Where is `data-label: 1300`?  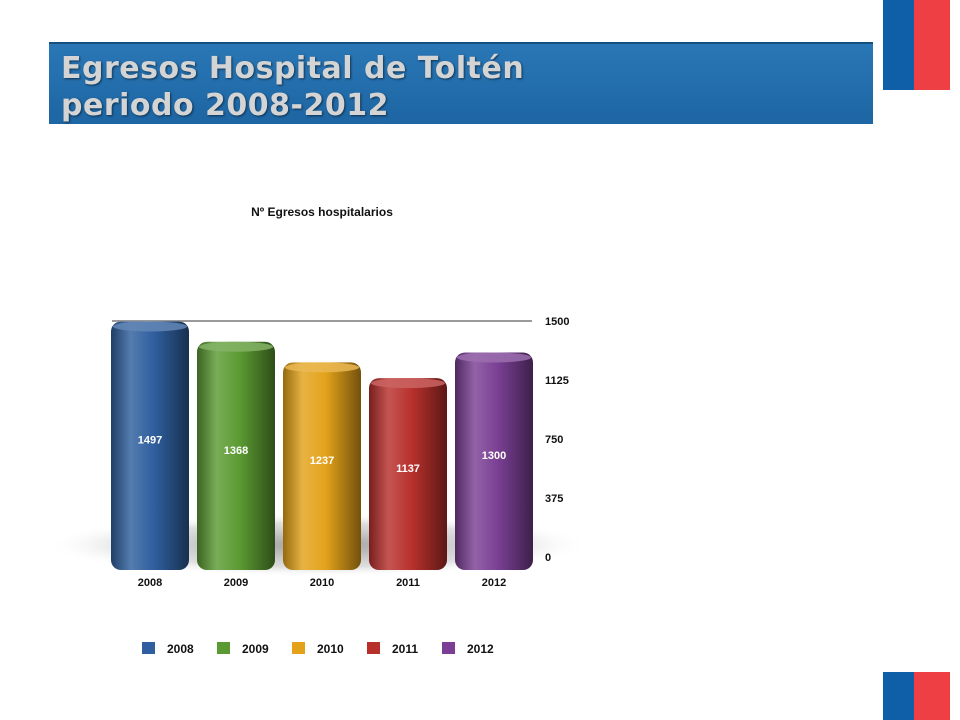
data-label: 1300 is located at coordinates (494, 456).